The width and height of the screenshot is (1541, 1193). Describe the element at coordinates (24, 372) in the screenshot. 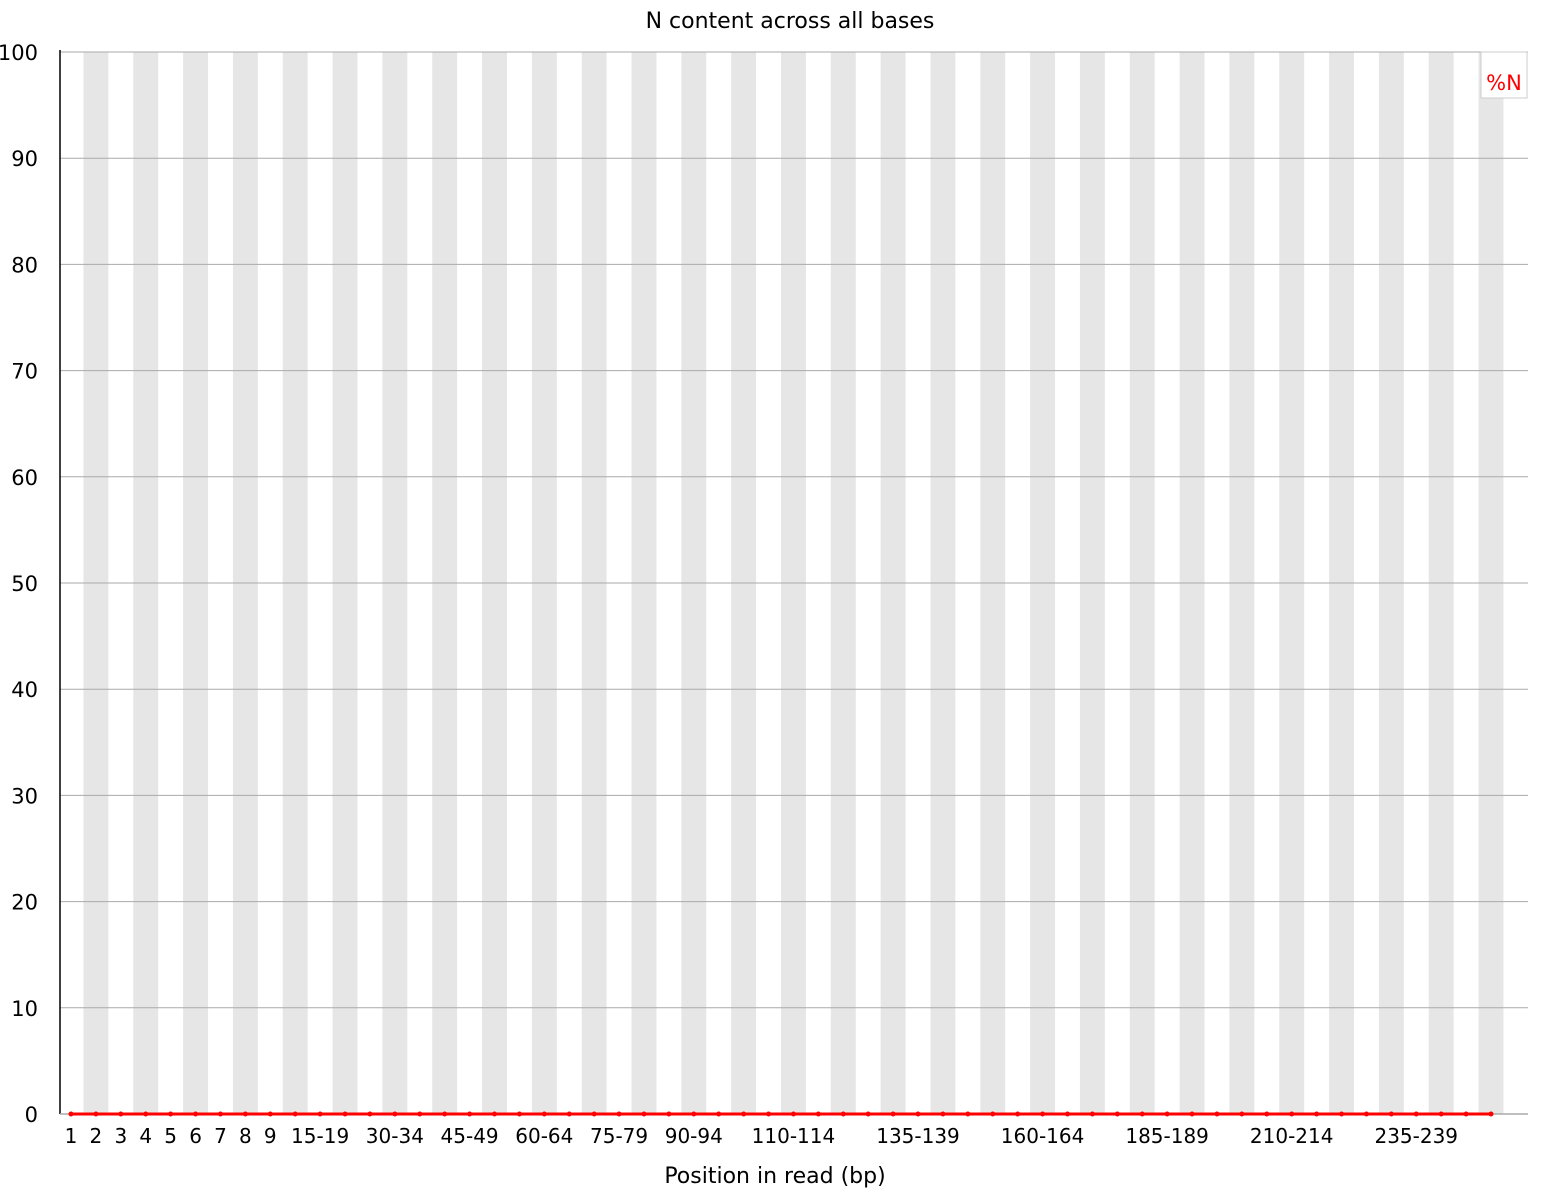

I see `y-tick-label: 70` at that location.